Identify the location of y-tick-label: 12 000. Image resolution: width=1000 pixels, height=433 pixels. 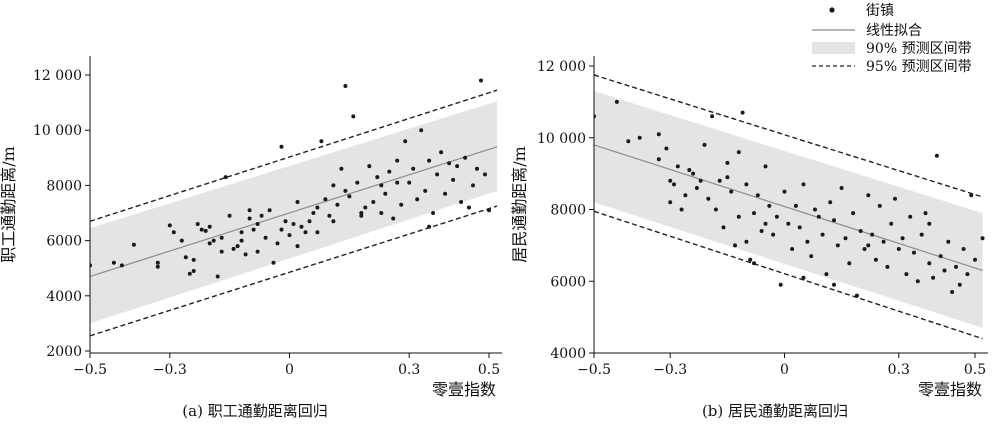
(57, 76).